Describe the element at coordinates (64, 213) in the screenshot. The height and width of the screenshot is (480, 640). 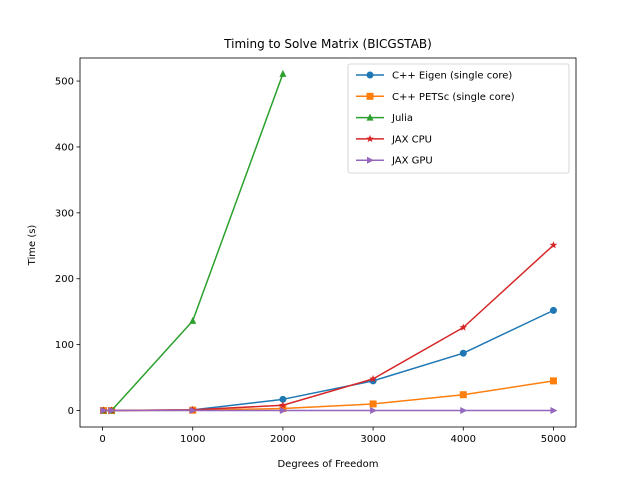
I see `y-tick-label: 300` at that location.